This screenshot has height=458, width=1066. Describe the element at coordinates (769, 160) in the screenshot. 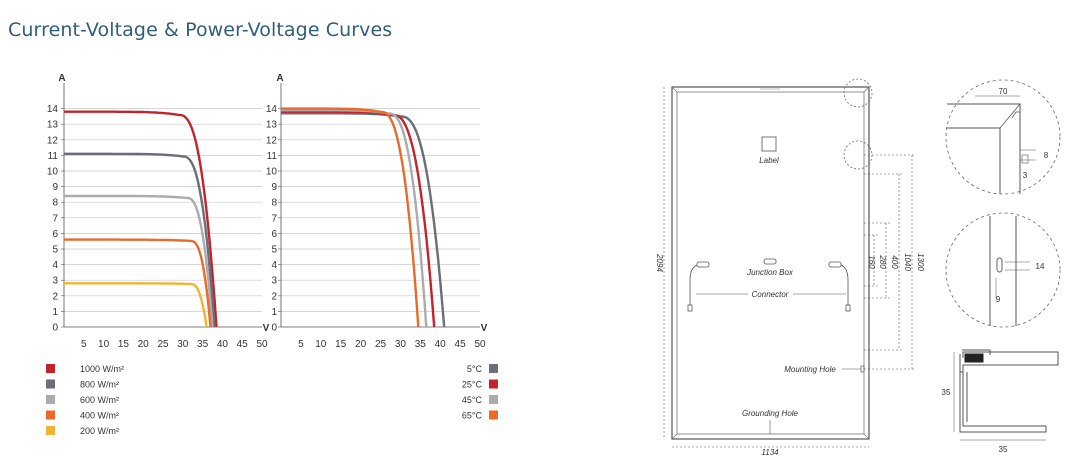

I see `label-text: Label` at that location.